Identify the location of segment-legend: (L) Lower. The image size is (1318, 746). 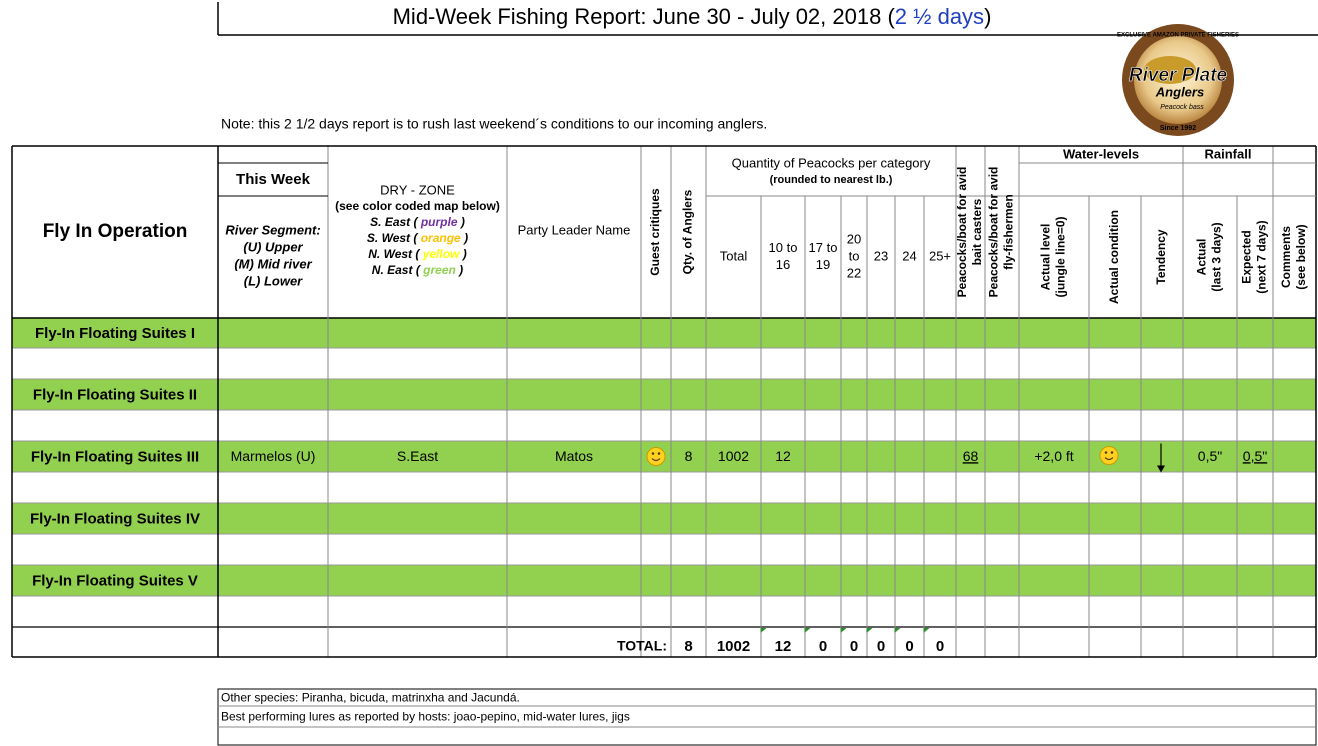
(273, 280).